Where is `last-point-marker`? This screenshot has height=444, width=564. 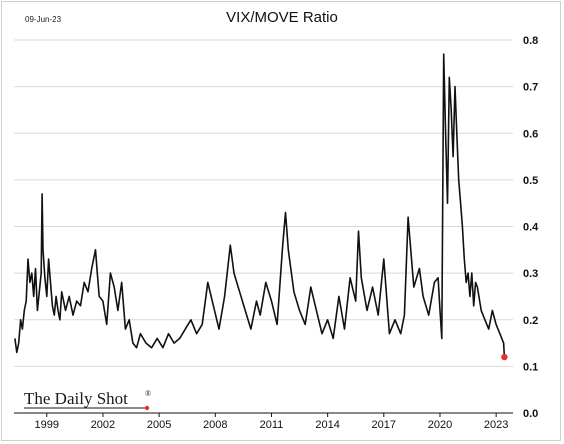
last-point-marker is located at coordinates (504, 357).